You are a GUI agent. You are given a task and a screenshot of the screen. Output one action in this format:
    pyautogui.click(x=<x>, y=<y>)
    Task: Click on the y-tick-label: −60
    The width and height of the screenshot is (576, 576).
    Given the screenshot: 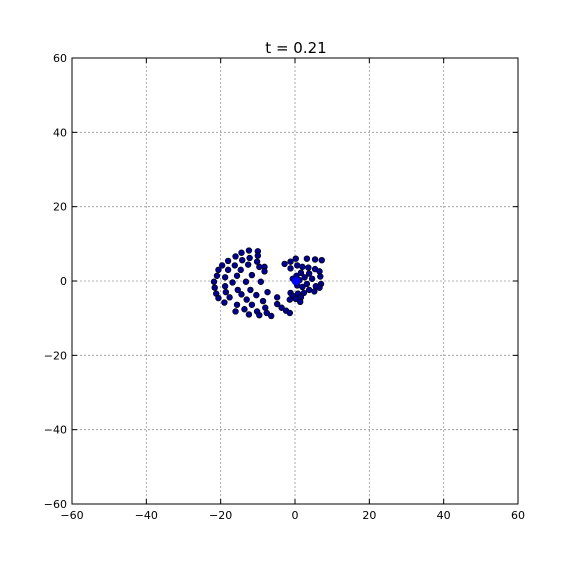 What is the action you would take?
    pyautogui.click(x=55, y=504)
    